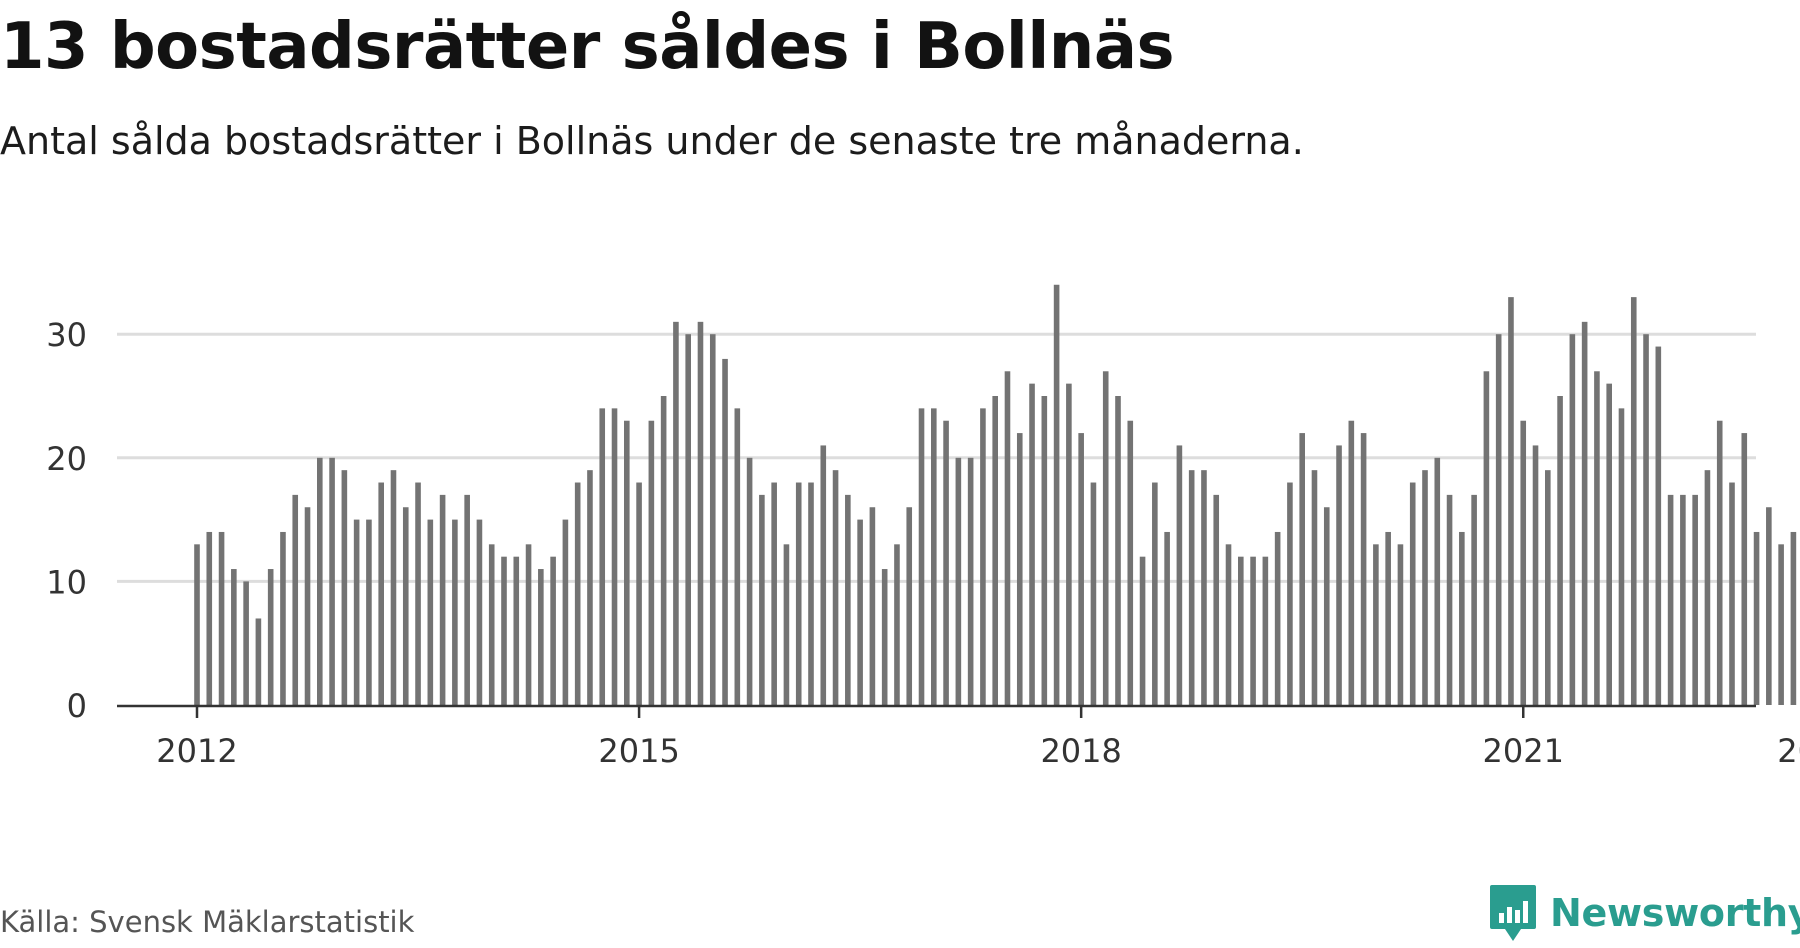 The height and width of the screenshot is (948, 1800). I want to click on x-tick-label: 2018, so click(1080, 751).